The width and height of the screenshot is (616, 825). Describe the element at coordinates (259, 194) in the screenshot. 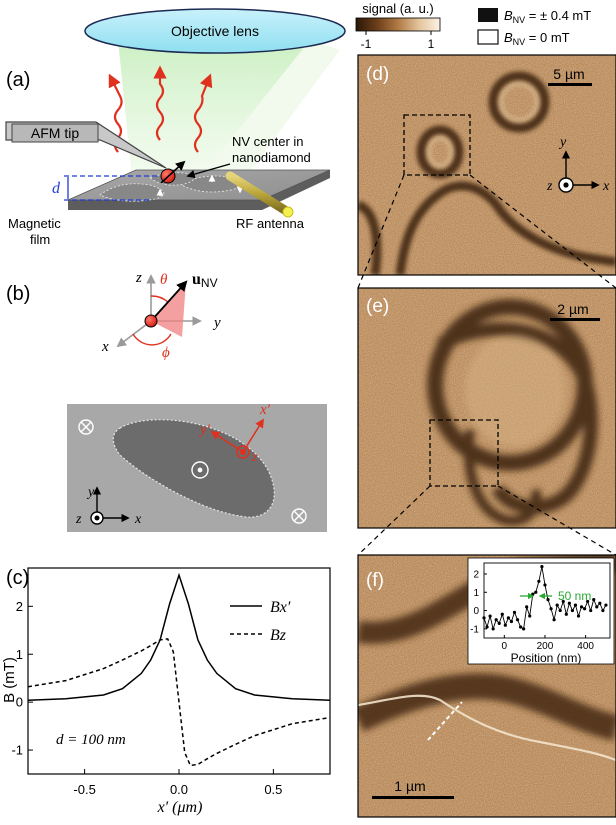

I see `rf-antenna-rod` at that location.